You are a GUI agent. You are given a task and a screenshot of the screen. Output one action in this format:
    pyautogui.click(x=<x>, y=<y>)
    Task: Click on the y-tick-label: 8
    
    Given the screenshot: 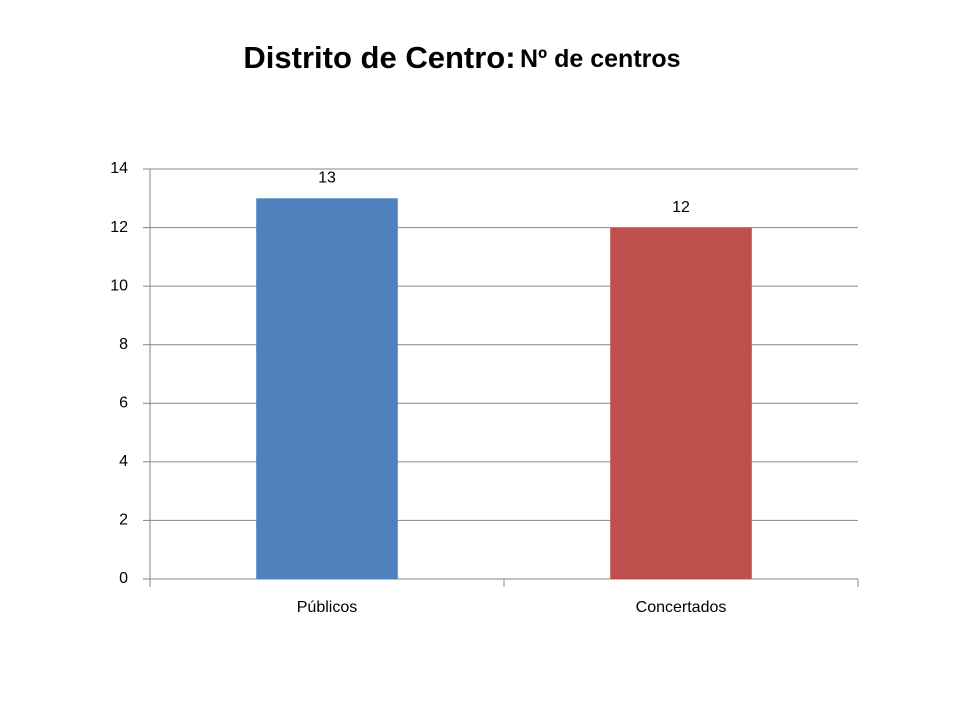 What is the action you would take?
    pyautogui.click(x=123, y=344)
    